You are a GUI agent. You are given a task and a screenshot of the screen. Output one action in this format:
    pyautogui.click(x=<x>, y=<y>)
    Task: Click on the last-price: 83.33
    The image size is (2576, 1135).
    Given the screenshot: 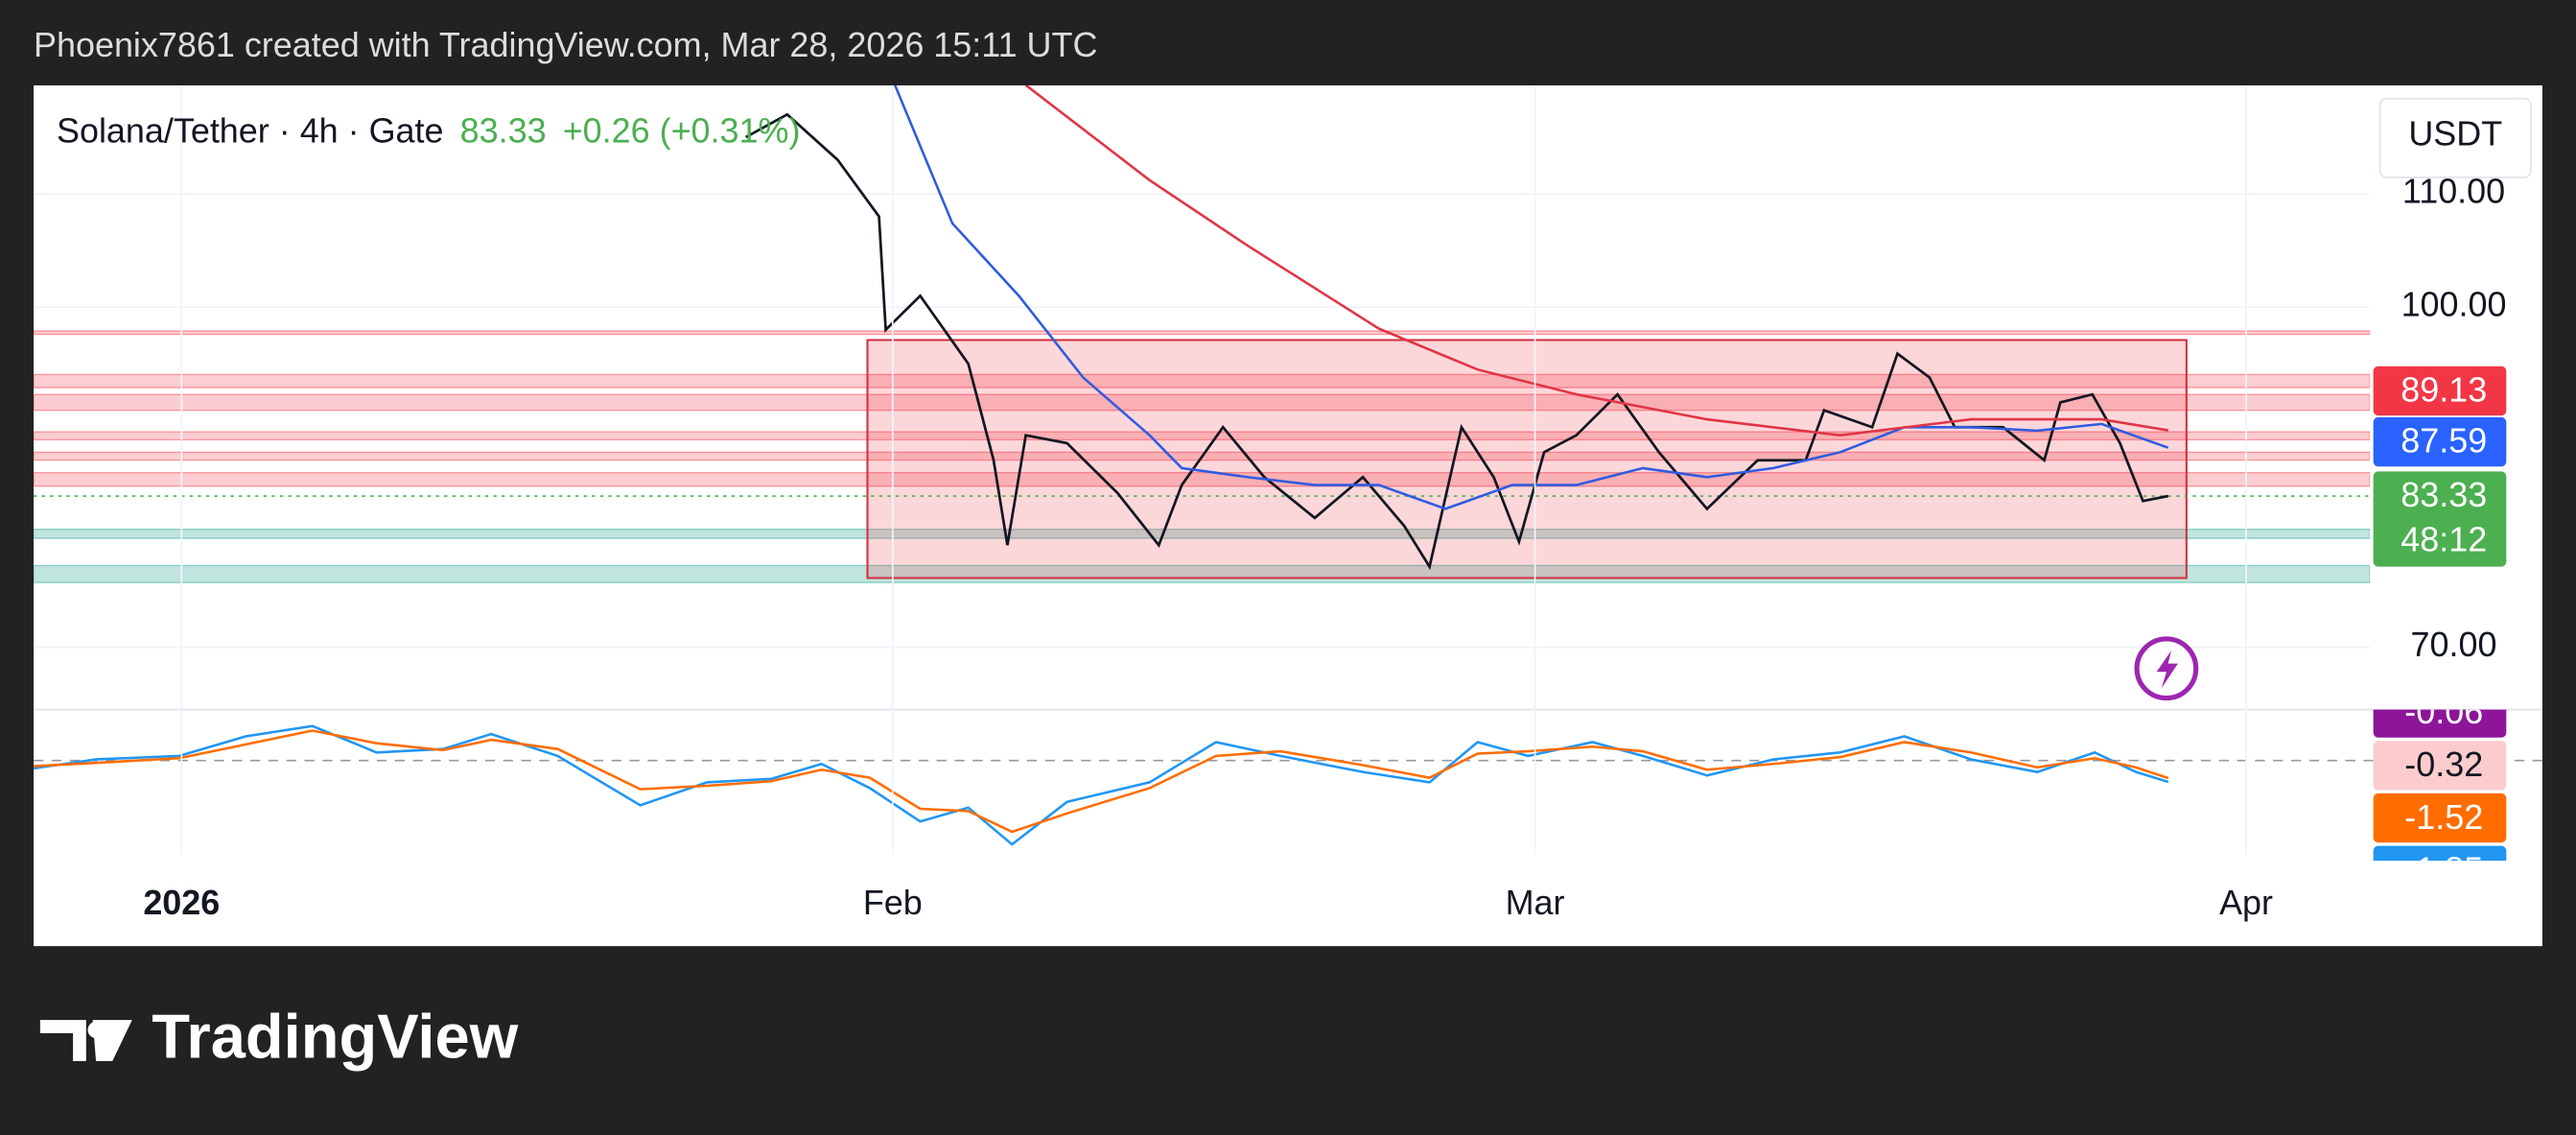 What is the action you would take?
    pyautogui.click(x=503, y=130)
    